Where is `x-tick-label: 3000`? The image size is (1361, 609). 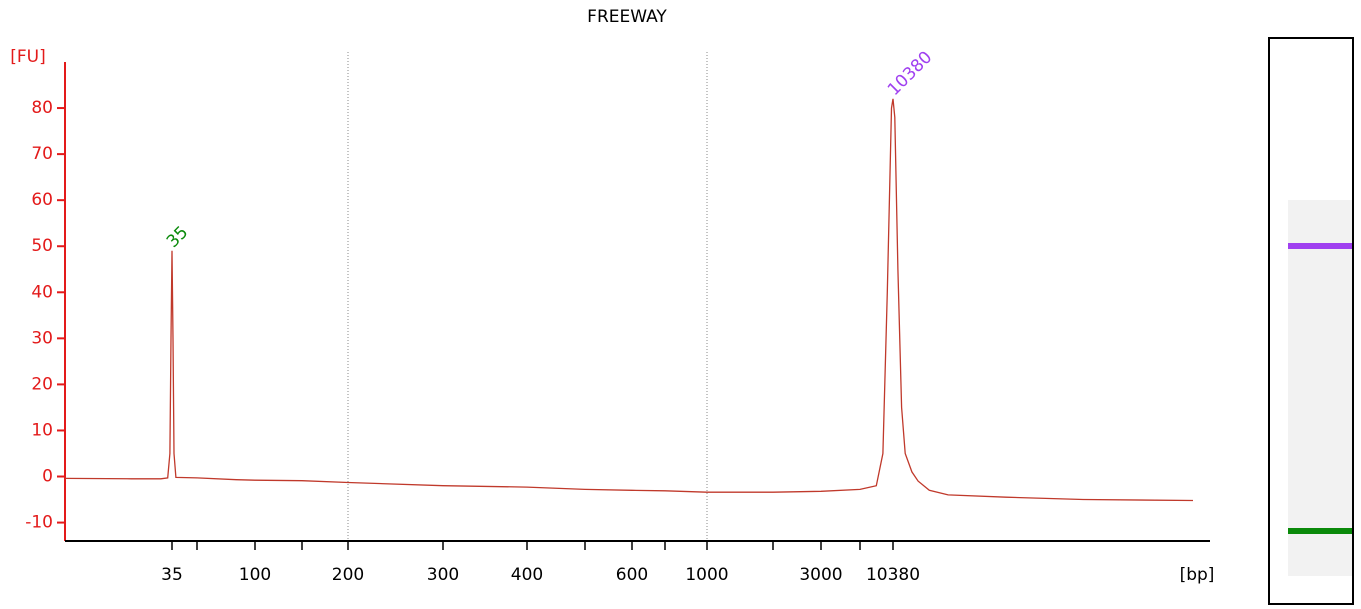 x-tick-label: 3000 is located at coordinates (820, 575).